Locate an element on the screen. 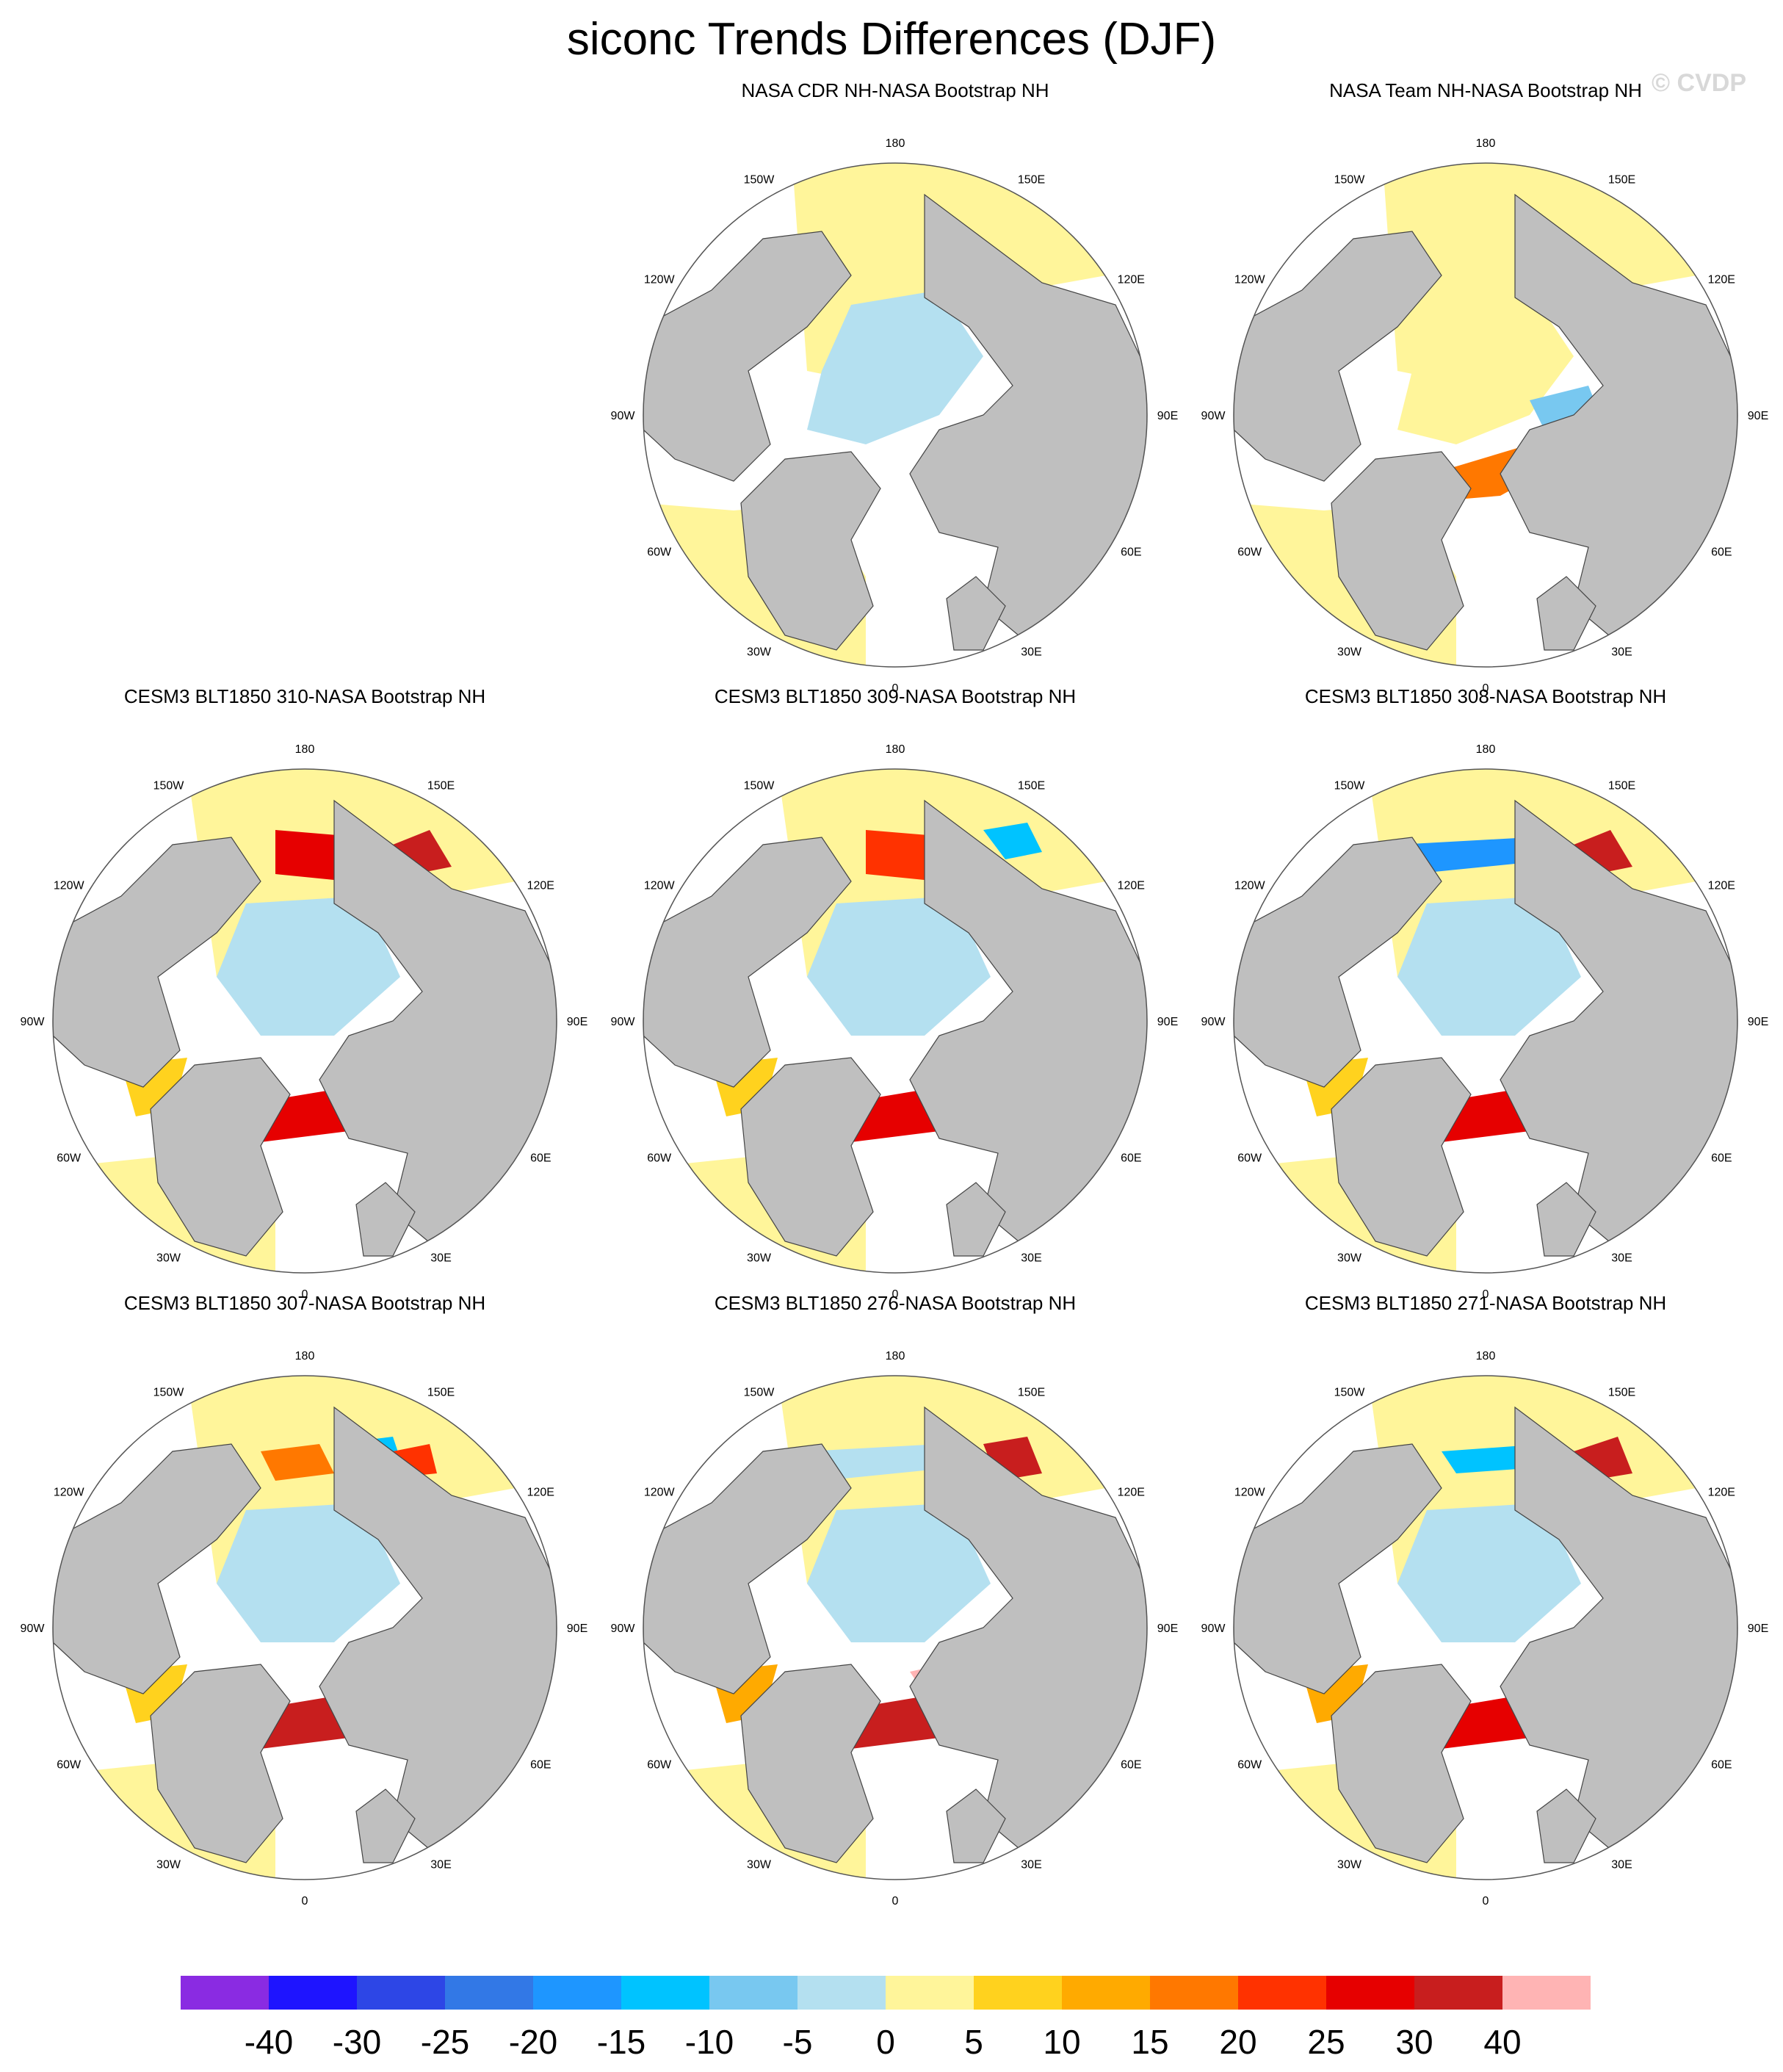  colorbar-tick-label: 0 is located at coordinates (886, 2042).